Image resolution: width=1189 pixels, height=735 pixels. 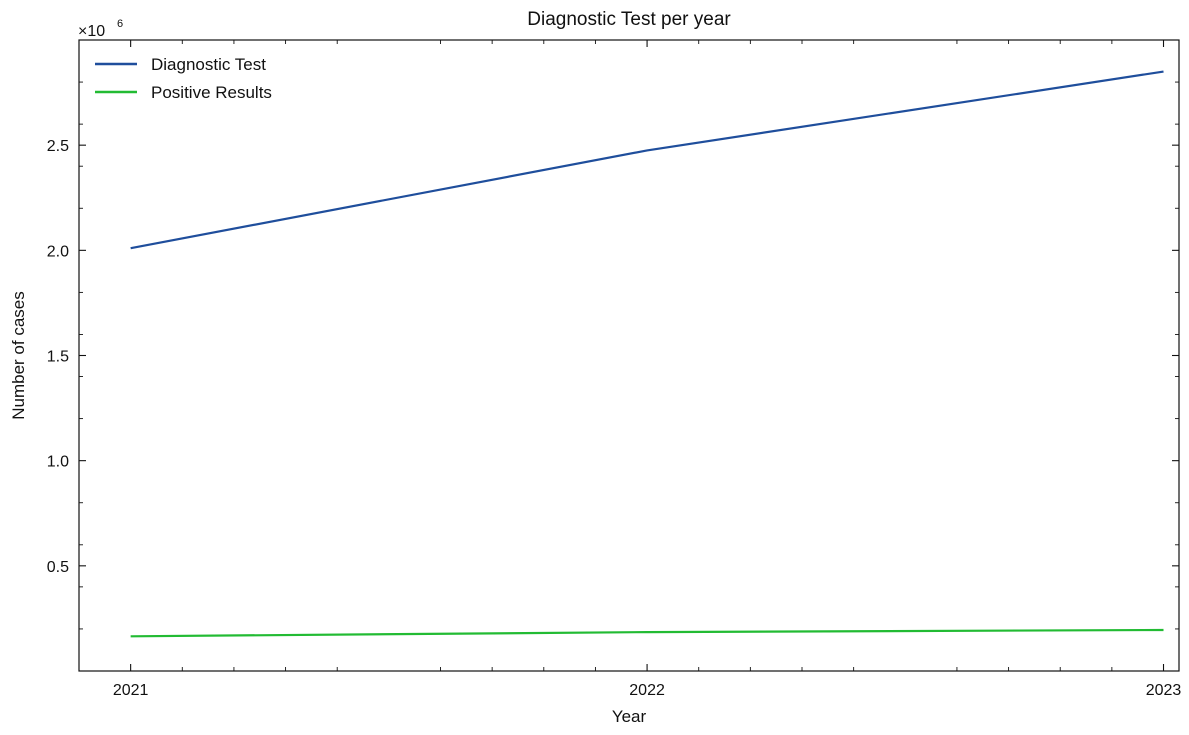 I want to click on y-offset-base: ×10, so click(x=91, y=31).